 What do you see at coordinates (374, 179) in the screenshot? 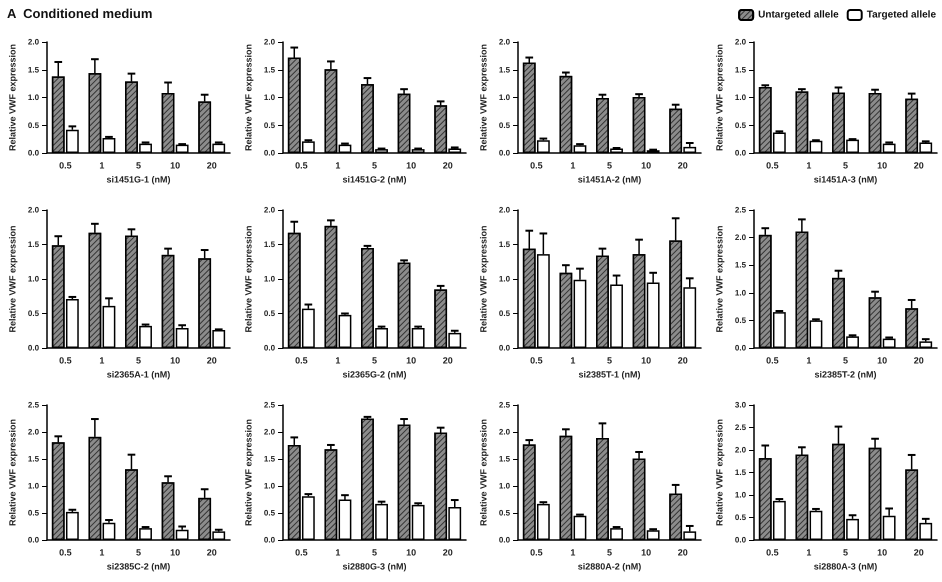
I see `x-axis-title: si1451G-2 (nM)` at bounding box center [374, 179].